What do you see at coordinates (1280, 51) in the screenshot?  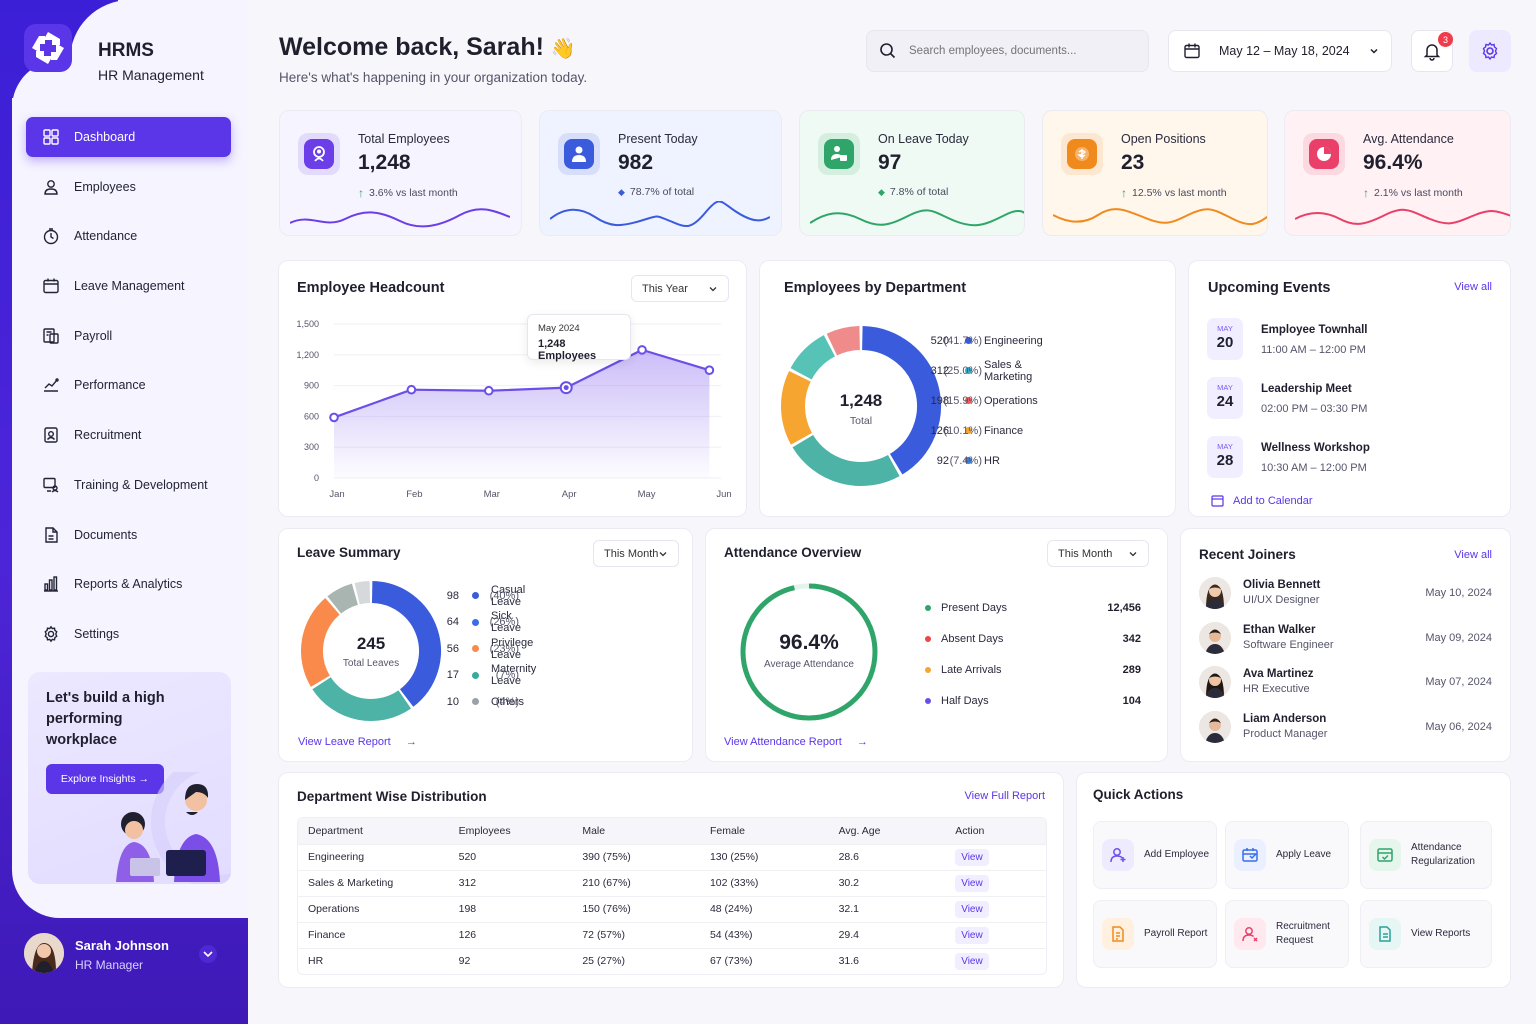 I see `date-range-picker: May 12 – May 18, 2024` at bounding box center [1280, 51].